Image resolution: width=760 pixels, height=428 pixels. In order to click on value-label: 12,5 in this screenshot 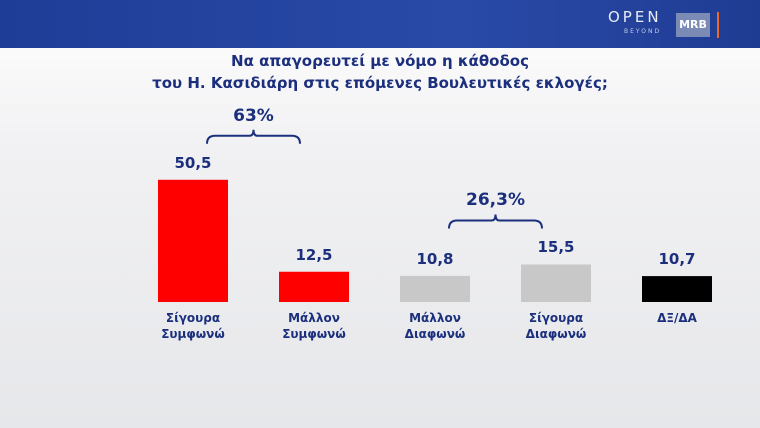, I will do `click(314, 254)`.